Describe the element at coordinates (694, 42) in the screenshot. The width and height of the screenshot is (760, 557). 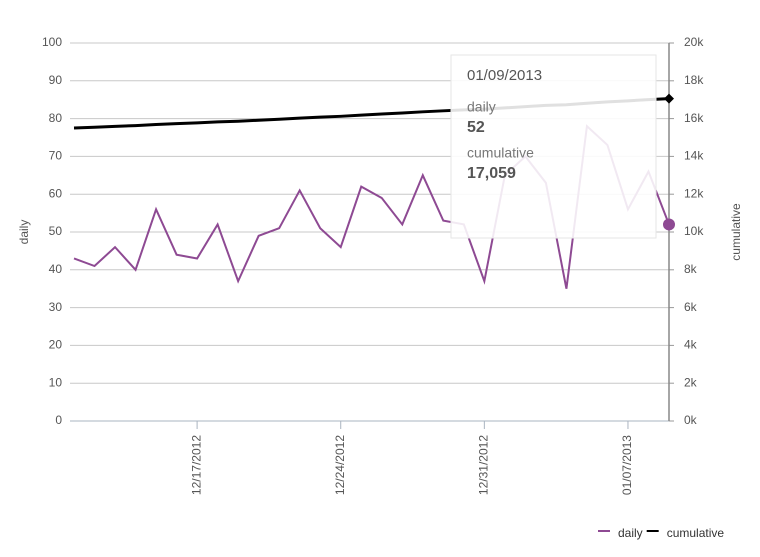
I see `y2-tick-label: 20k` at that location.